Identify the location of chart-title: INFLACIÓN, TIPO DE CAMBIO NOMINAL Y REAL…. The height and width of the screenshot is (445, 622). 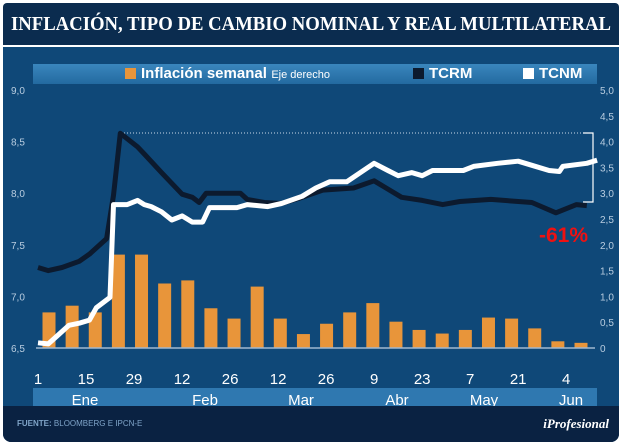
(311, 24).